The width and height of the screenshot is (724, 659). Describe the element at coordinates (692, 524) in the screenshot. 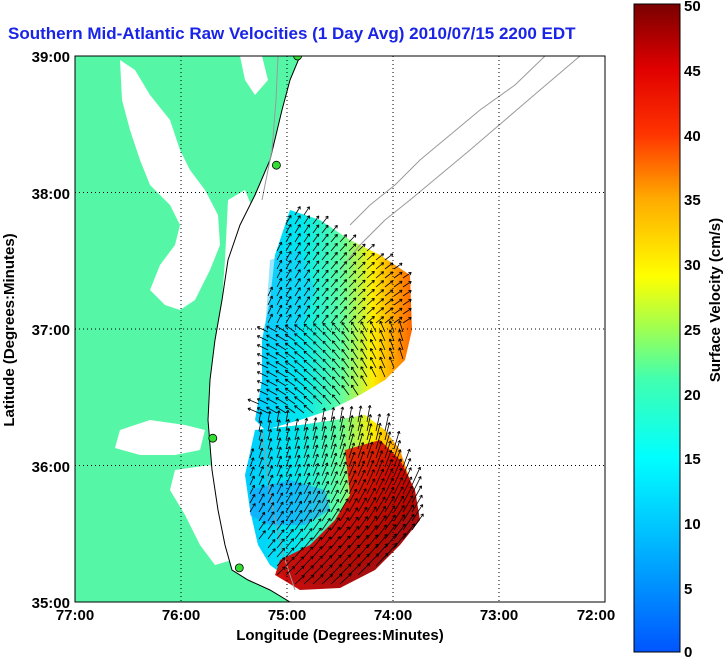

I see `colorbar-tick-label: 10` at that location.